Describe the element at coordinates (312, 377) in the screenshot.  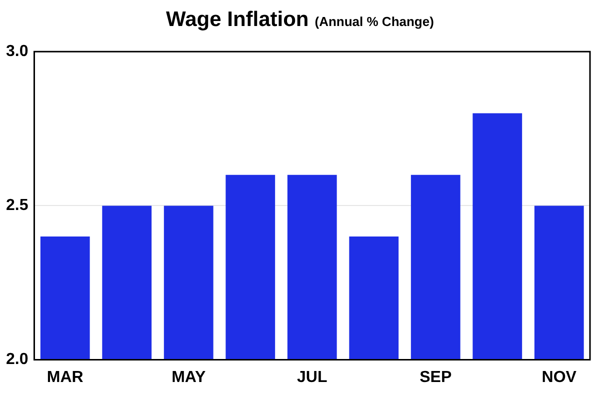
I see `x-tick-label: JUL` at that location.